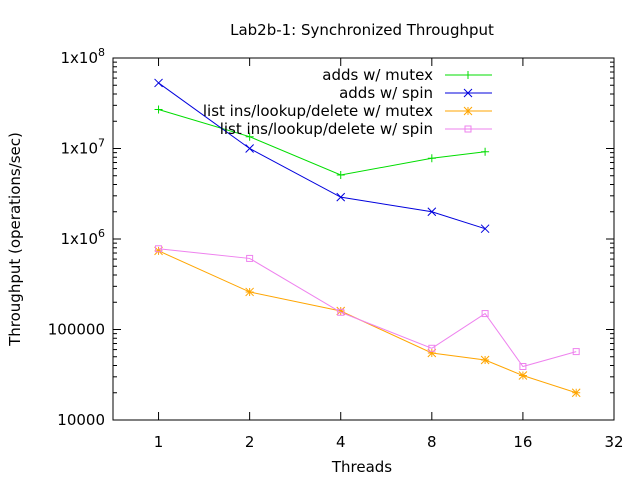 The image size is (640, 480). I want to click on legend-entry: list ins/lookup/delete w/ mutex, so click(347, 111).